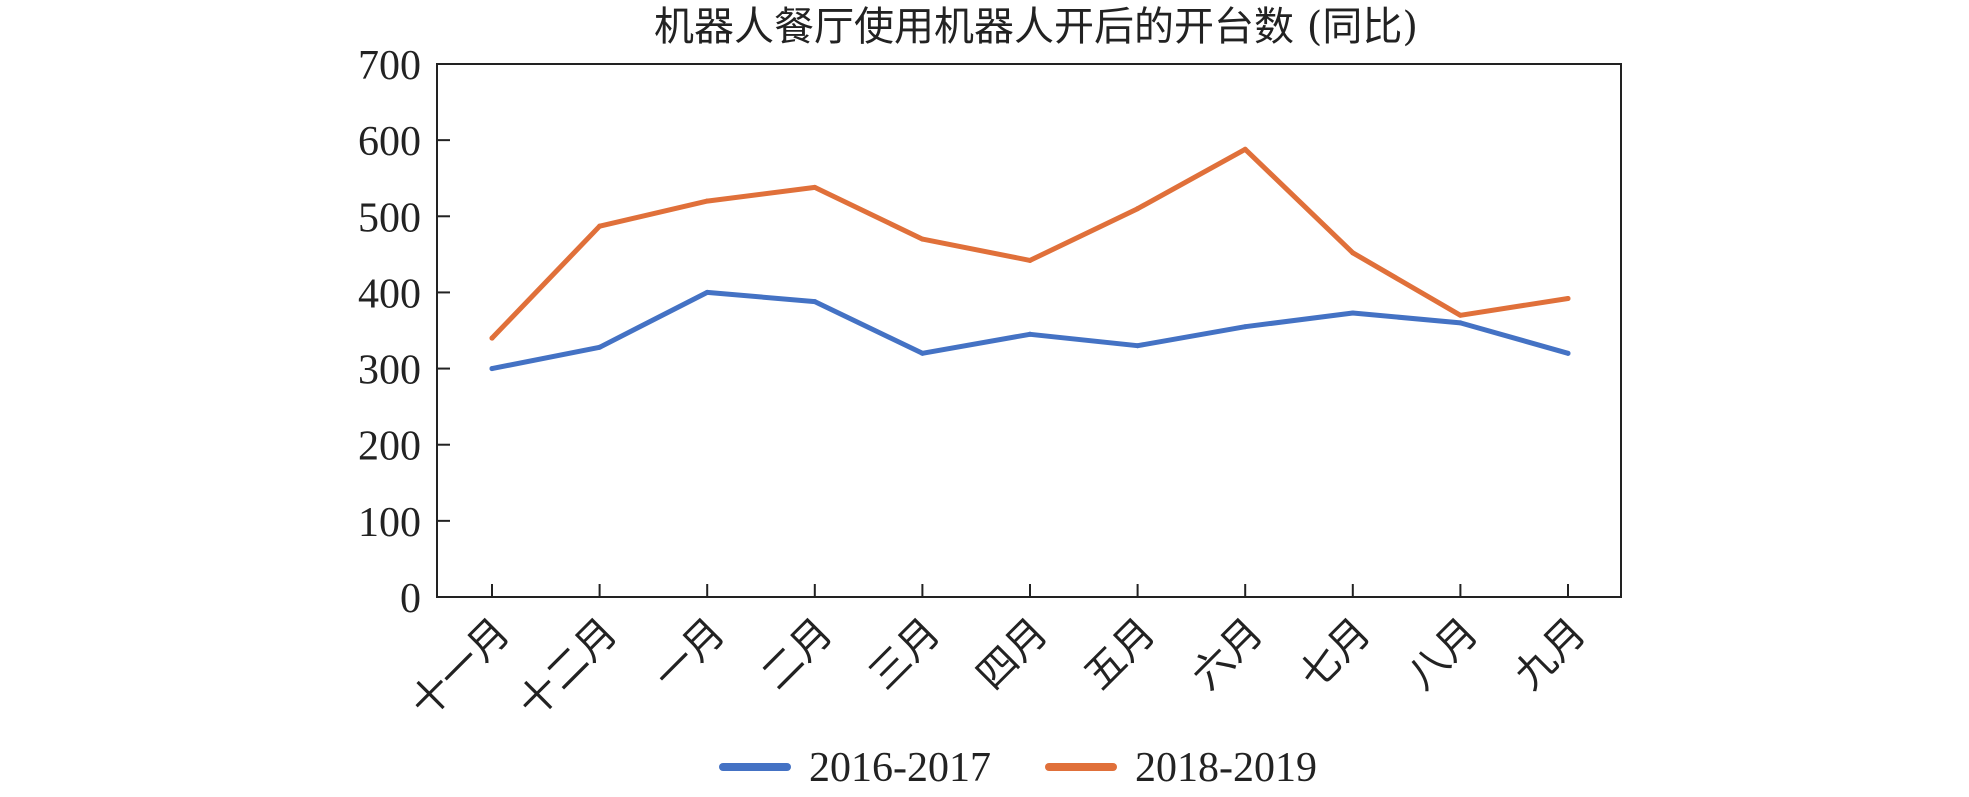  I want to click on y-tick-label: 600, so click(389, 142).